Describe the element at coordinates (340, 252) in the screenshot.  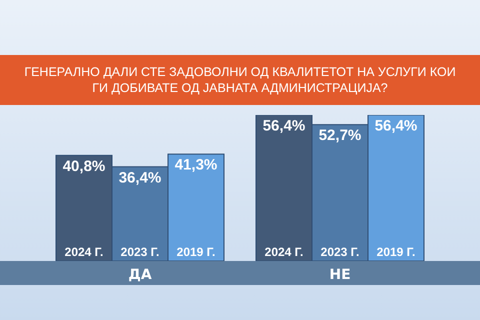
I see `text: 2023 Г.` at that location.